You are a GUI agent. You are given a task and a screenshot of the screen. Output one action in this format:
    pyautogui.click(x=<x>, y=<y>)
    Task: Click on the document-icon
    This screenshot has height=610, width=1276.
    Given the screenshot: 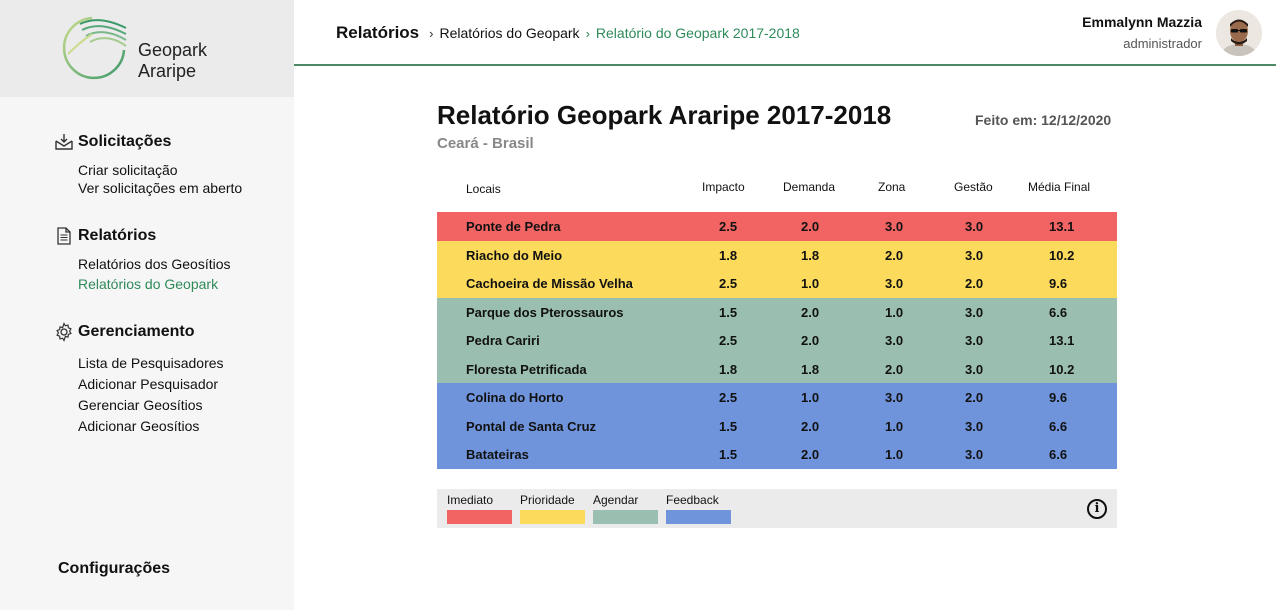 What is the action you would take?
    pyautogui.click(x=64, y=236)
    